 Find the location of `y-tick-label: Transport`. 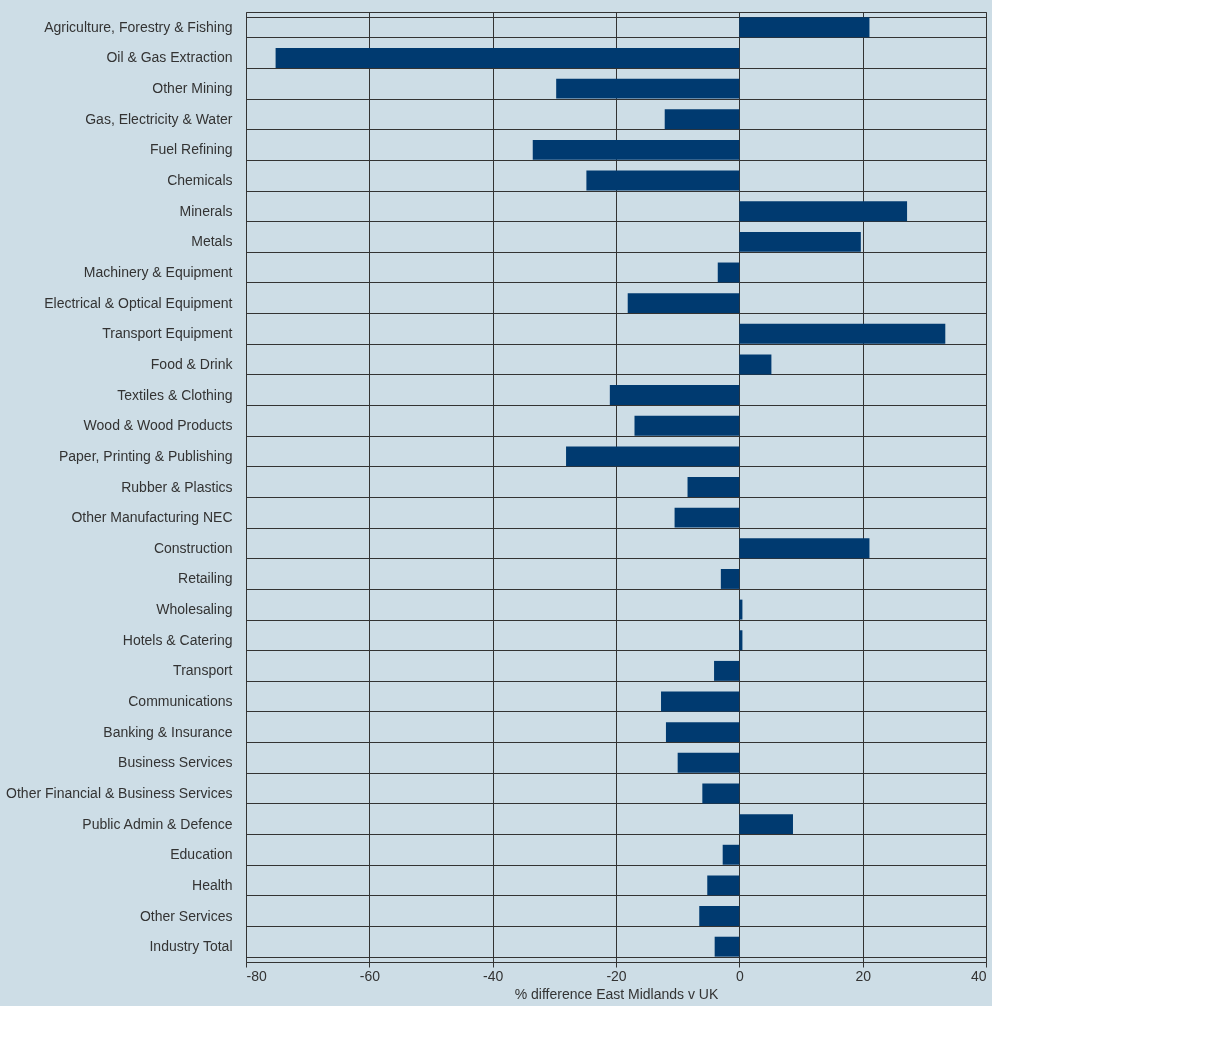

y-tick-label: Transport is located at coordinates (203, 670).